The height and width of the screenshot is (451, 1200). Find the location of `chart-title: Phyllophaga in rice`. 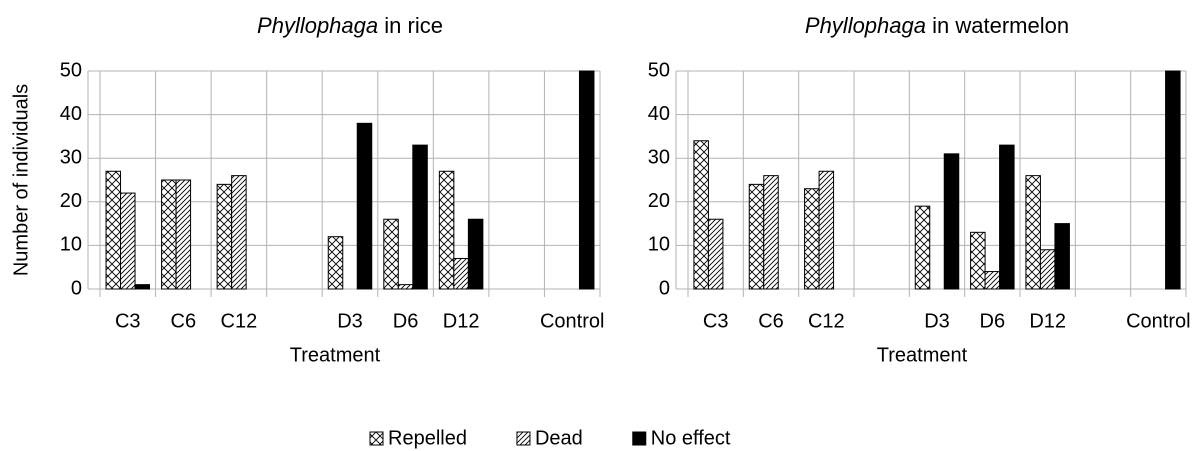

chart-title: Phyllophaga in rice is located at coordinates (350, 25).